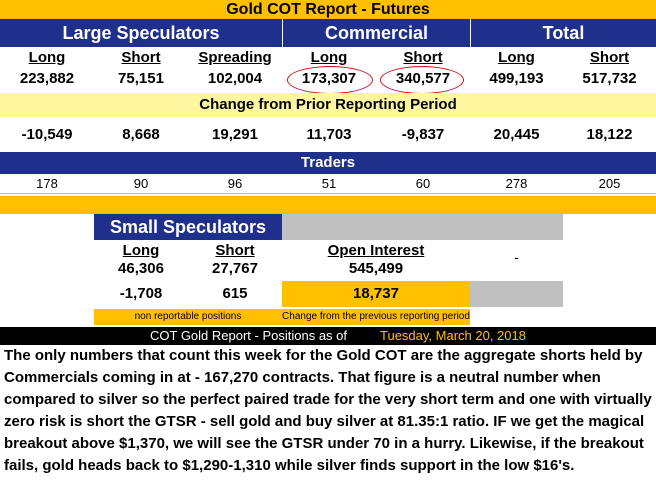 The height and width of the screenshot is (501, 656). What do you see at coordinates (235, 134) in the screenshot?
I see `chg-large-spreading: 19,291` at bounding box center [235, 134].